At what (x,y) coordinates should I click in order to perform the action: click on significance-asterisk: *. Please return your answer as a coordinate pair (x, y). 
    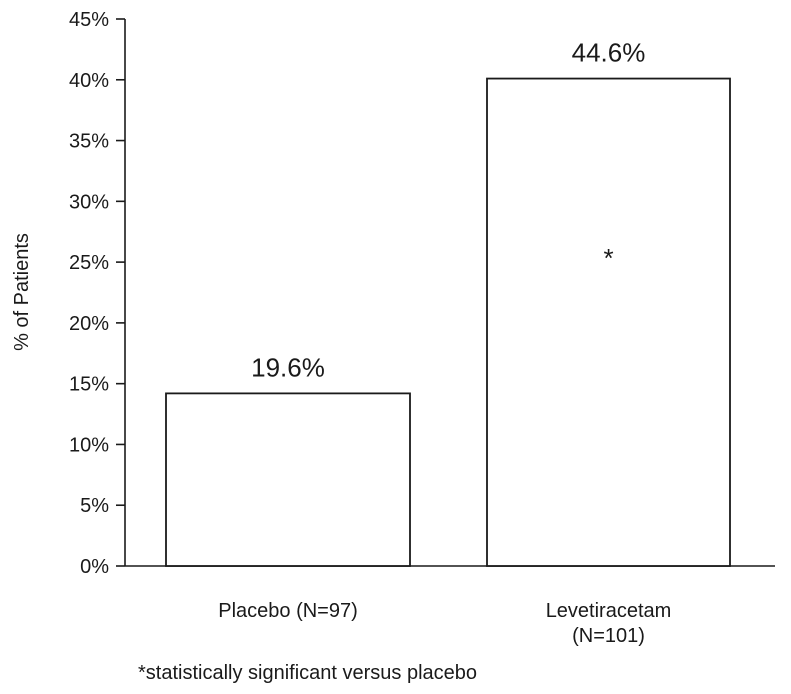
    Looking at the image, I should click on (608, 258).